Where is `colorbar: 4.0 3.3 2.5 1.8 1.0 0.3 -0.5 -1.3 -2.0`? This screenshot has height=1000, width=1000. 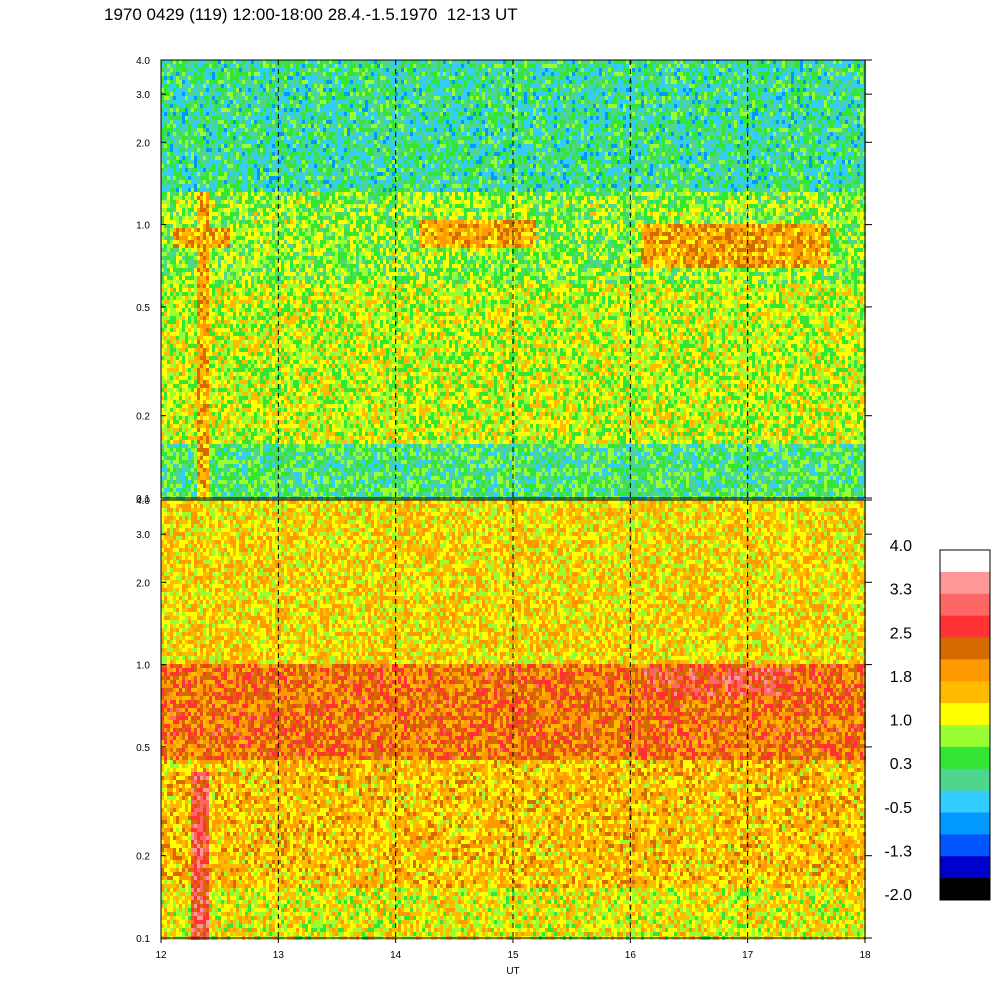 colorbar: 4.0 3.3 2.5 1.8 1.0 0.3 -0.5 -1.3 -2.0 is located at coordinates (937, 721).